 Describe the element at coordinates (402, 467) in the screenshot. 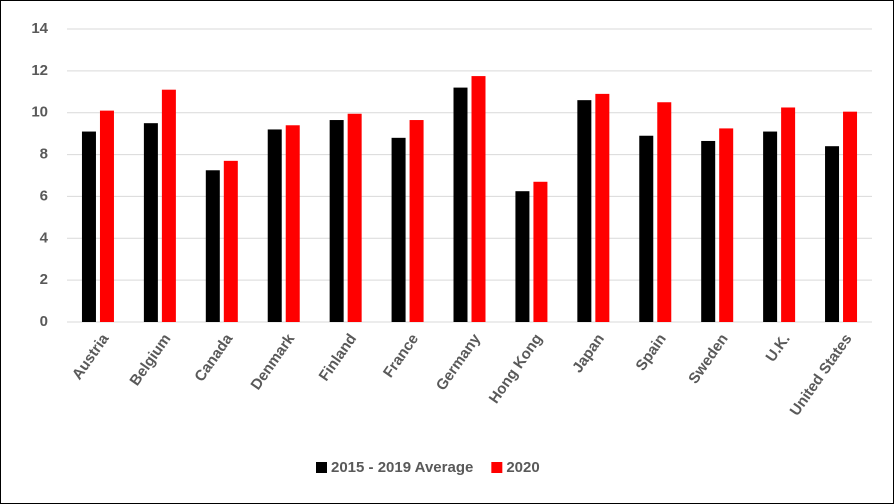

I see `legend-label: 2015 - 2019 Average` at that location.